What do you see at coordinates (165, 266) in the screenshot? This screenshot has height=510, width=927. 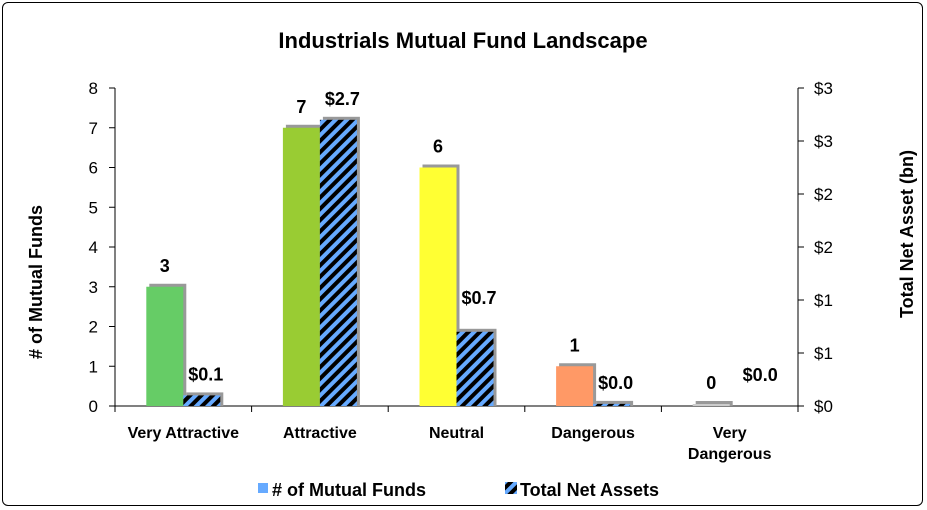 I see `data-label-mutual-funds: 3` at bounding box center [165, 266].